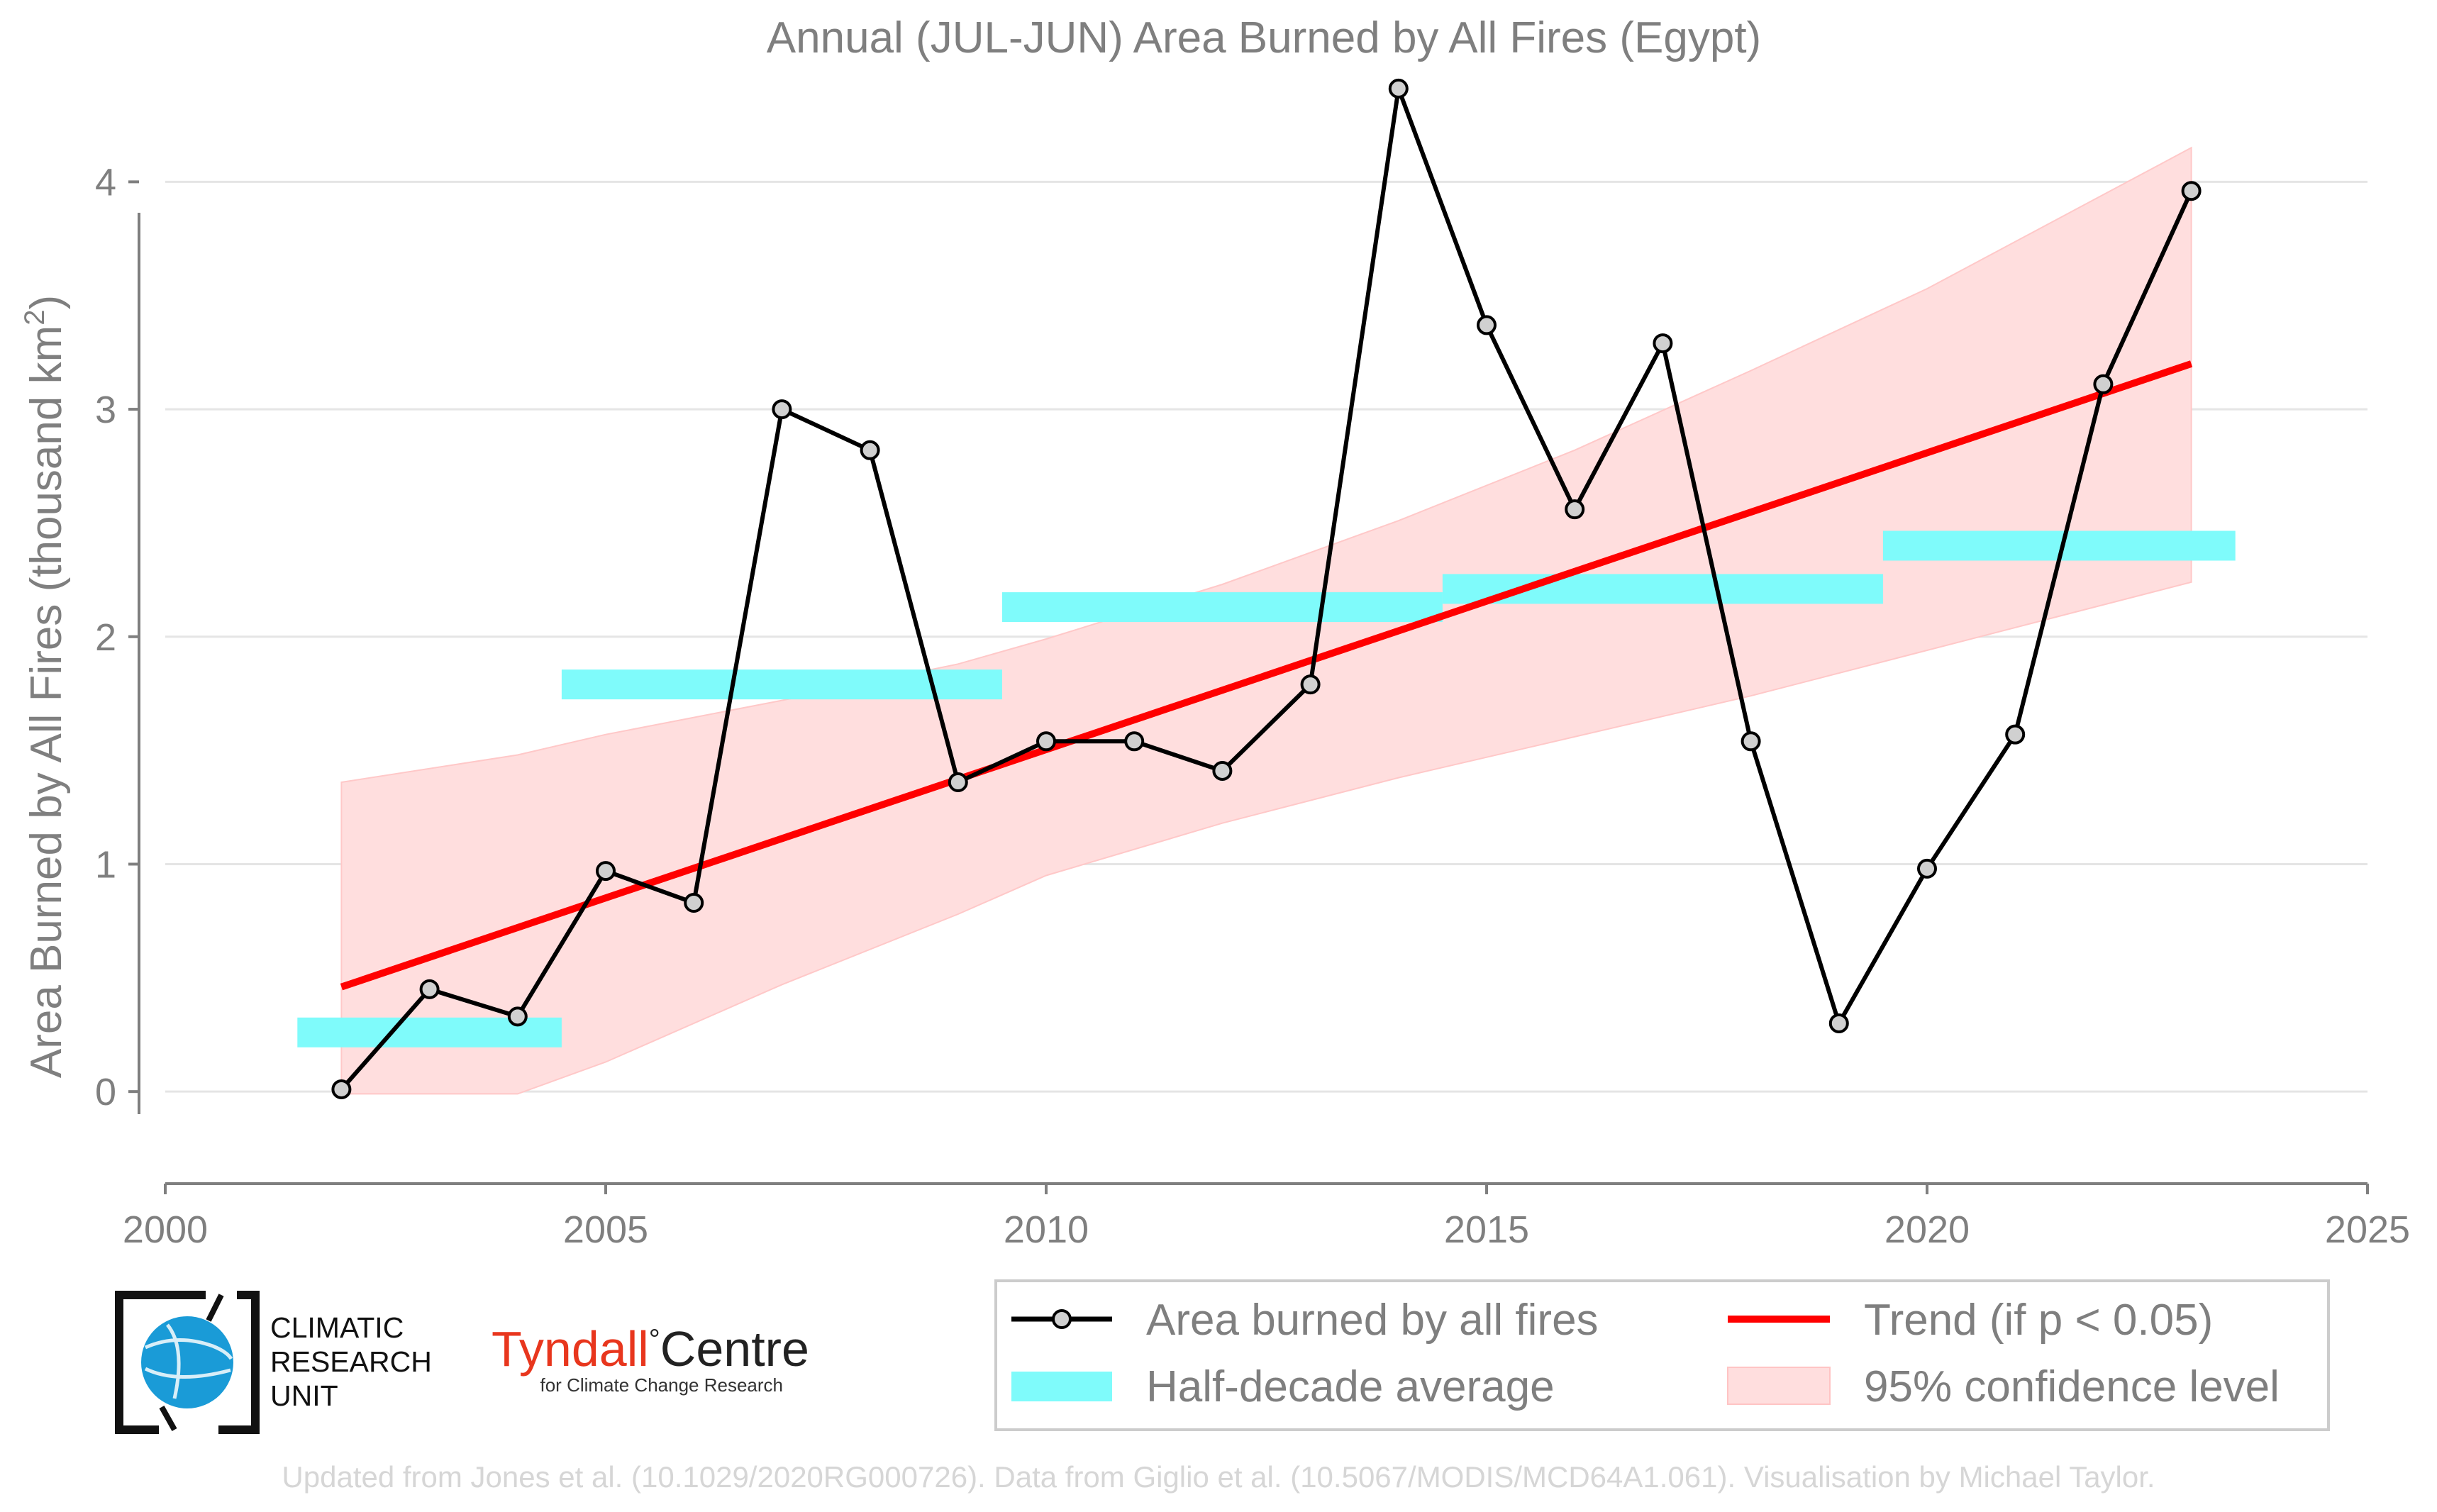  Describe the element at coordinates (2039, 1320) in the screenshot. I see `legend-label-trend: Trend (if p < 0.05)` at that location.